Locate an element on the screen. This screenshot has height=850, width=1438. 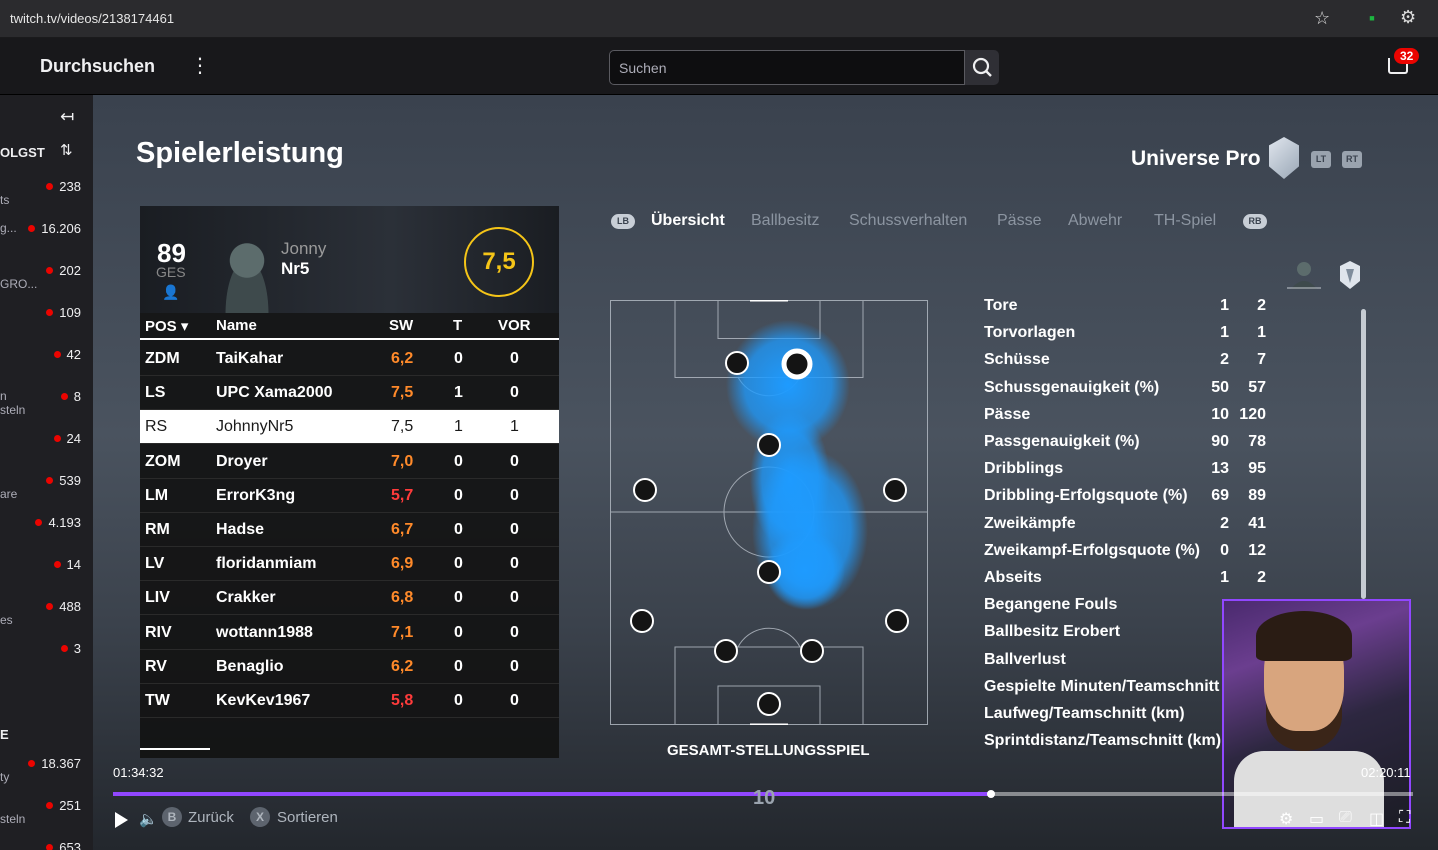
sidebar-channel: 488 is located at coordinates (46, 619).